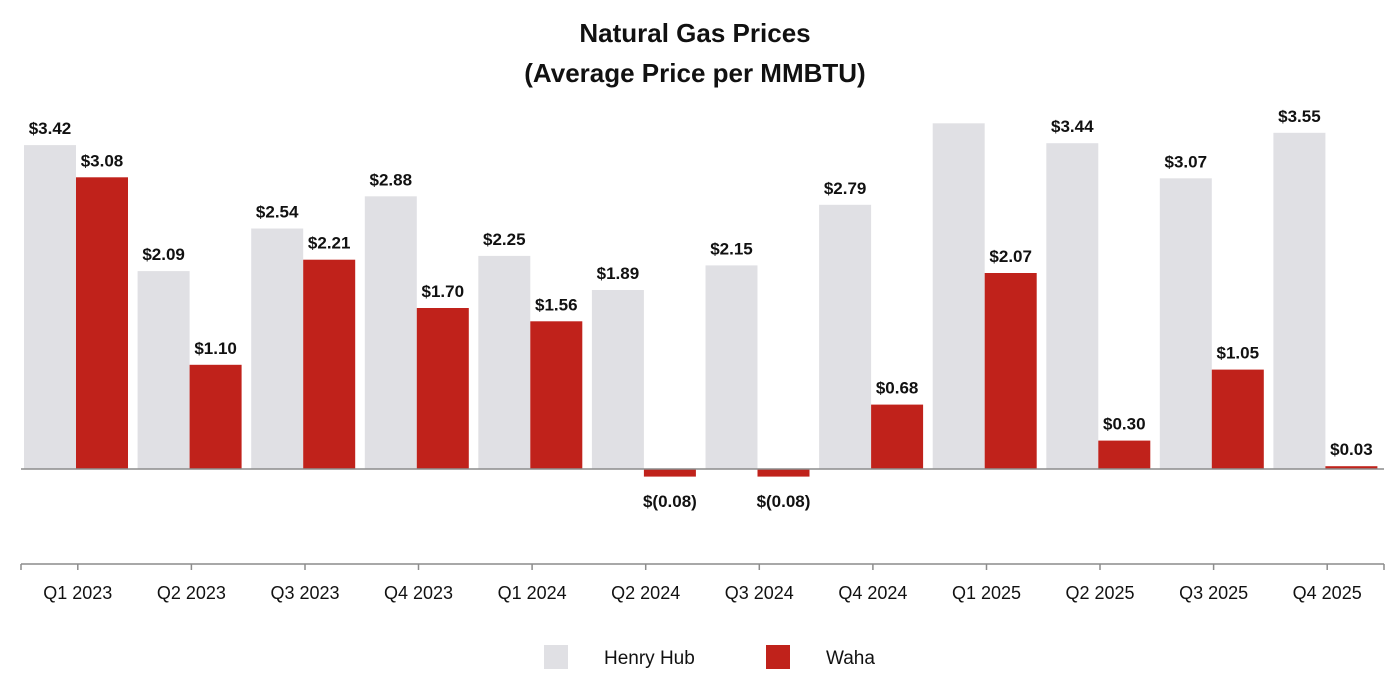 Image resolution: width=1392 pixels, height=700 pixels. I want to click on bar-henry-hub-q1-2024, so click(504, 362).